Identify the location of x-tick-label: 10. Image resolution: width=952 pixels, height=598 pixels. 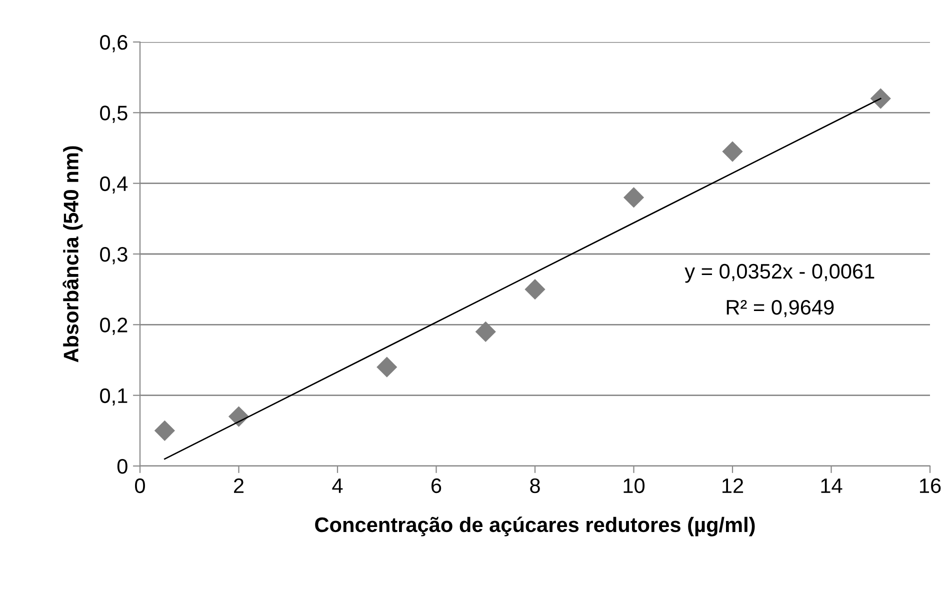
(634, 486).